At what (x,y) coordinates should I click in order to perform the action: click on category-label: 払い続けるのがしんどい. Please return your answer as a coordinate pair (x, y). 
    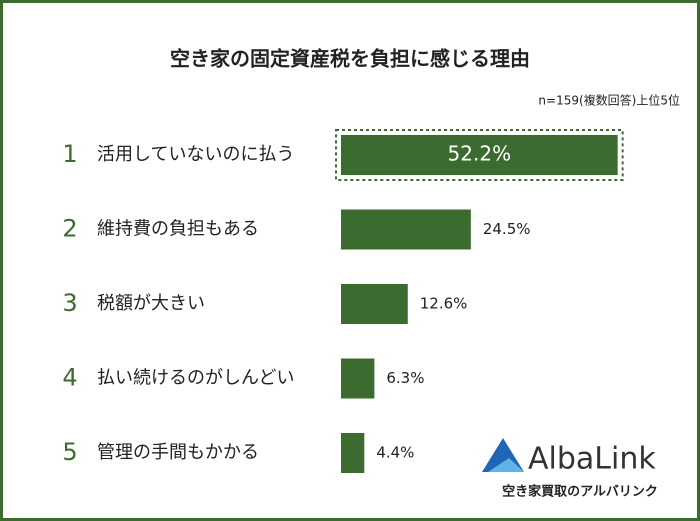
    Looking at the image, I should click on (195, 378).